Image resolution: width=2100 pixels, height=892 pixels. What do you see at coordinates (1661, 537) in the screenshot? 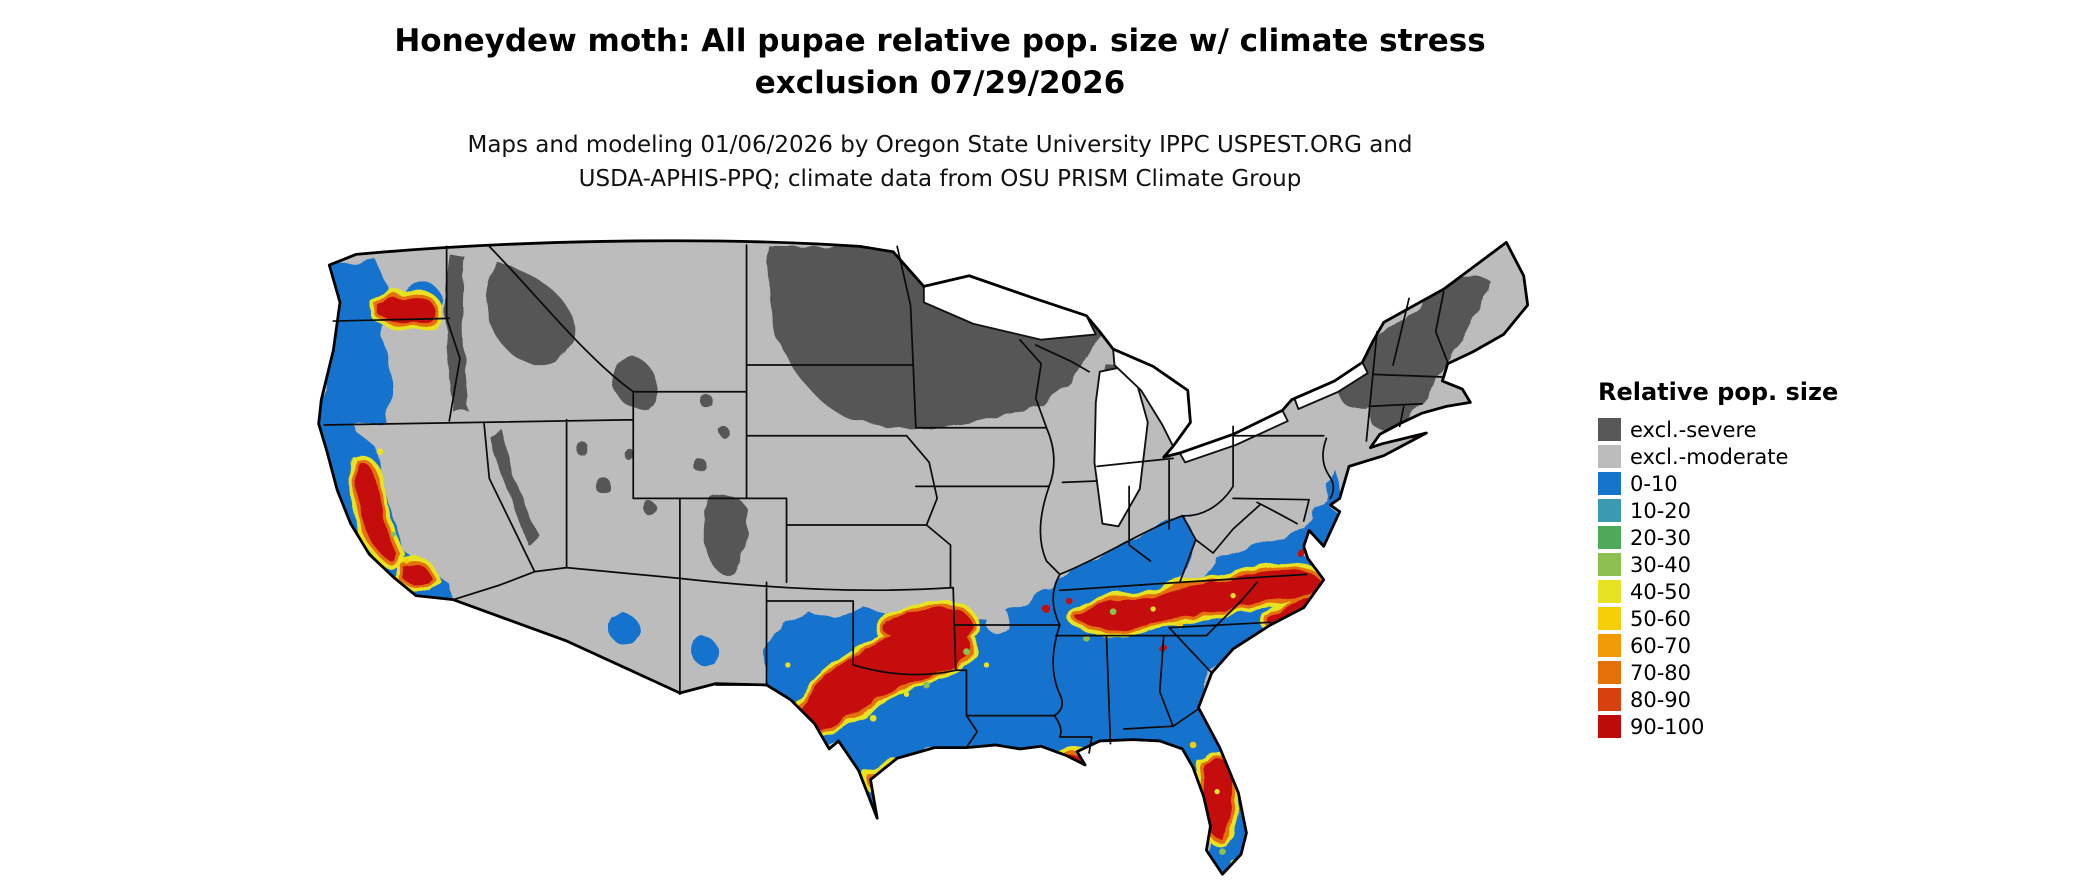
I see `legend-label: 20-30` at bounding box center [1661, 537].